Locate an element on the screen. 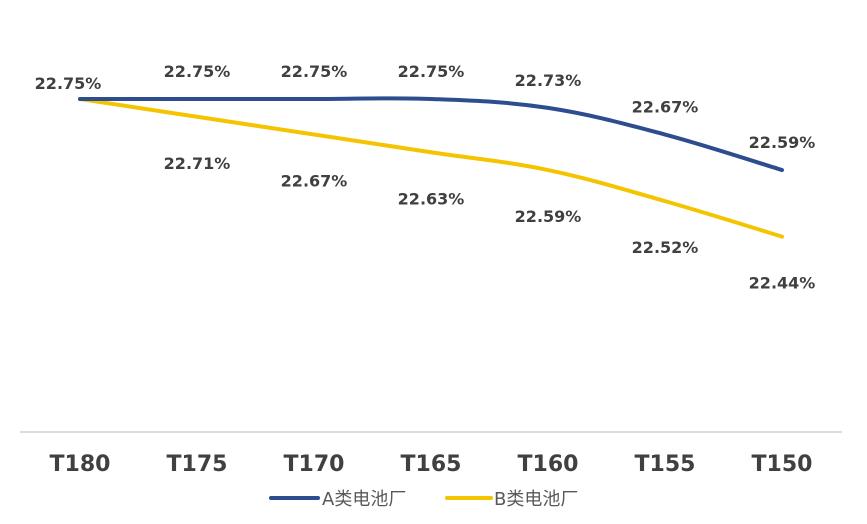 The image size is (867, 524). x-tick-label: T165 is located at coordinates (431, 464).